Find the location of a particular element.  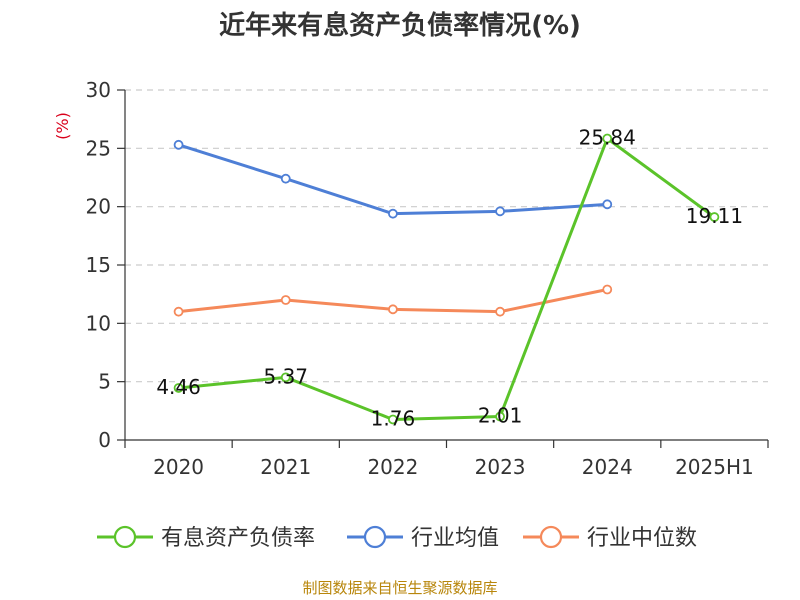

y-tick-labels: 0 5 10 15 20 25 30 is located at coordinates (98, 265).